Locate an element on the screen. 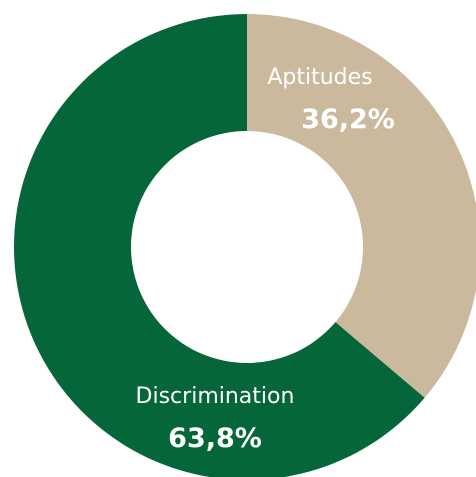  slice-label-discrimination: Discrimination is located at coordinates (215, 396).